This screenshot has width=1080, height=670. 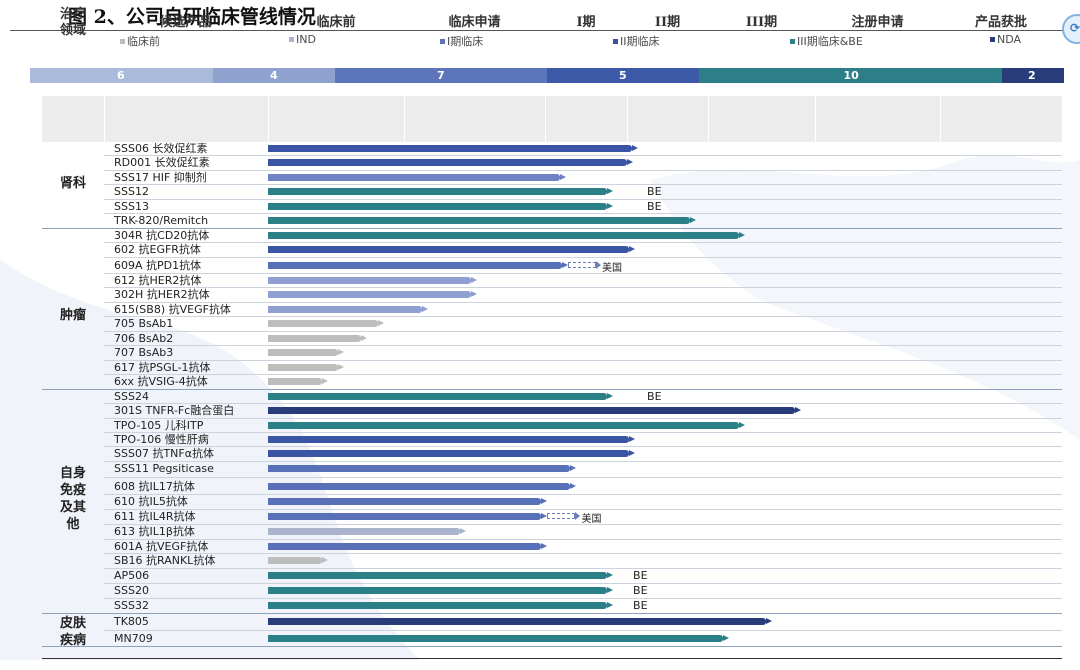 I want to click on bottom-divider, so click(x=552, y=658).